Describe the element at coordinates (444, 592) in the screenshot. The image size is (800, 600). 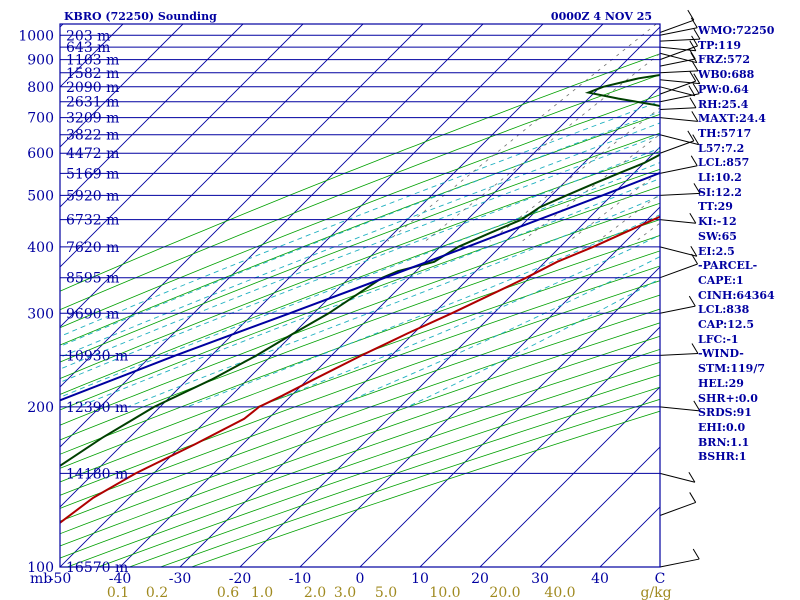
I see `mixing-ratio-tick-label: 10.0` at that location.